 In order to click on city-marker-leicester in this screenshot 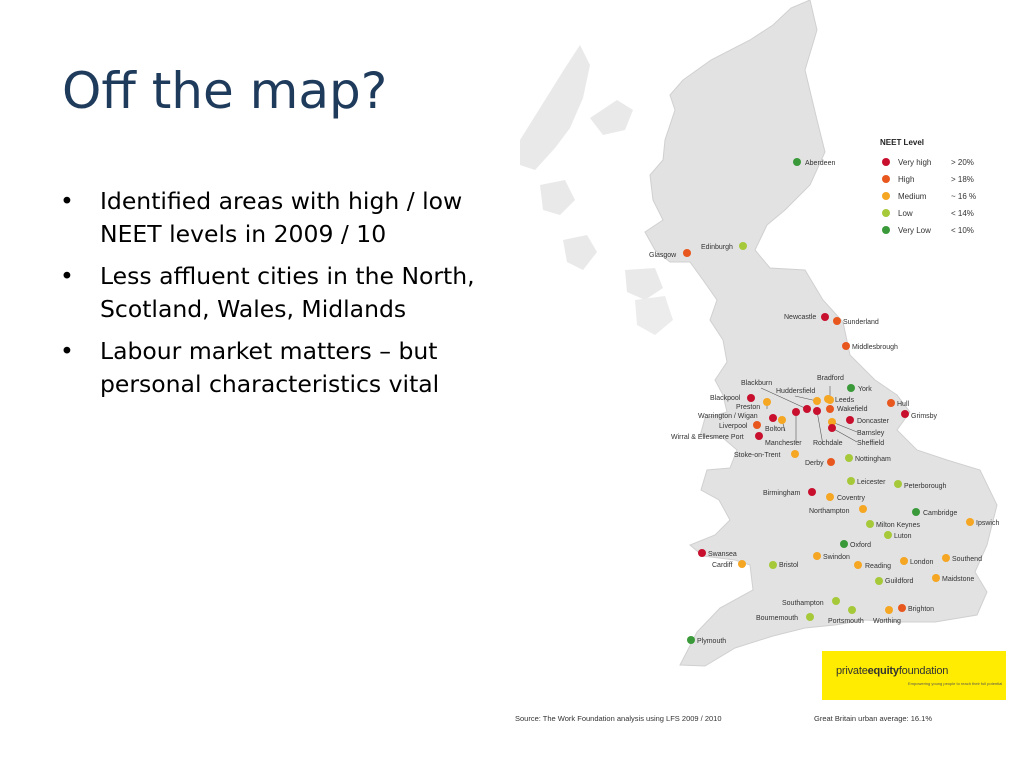, I will do `click(851, 481)`.